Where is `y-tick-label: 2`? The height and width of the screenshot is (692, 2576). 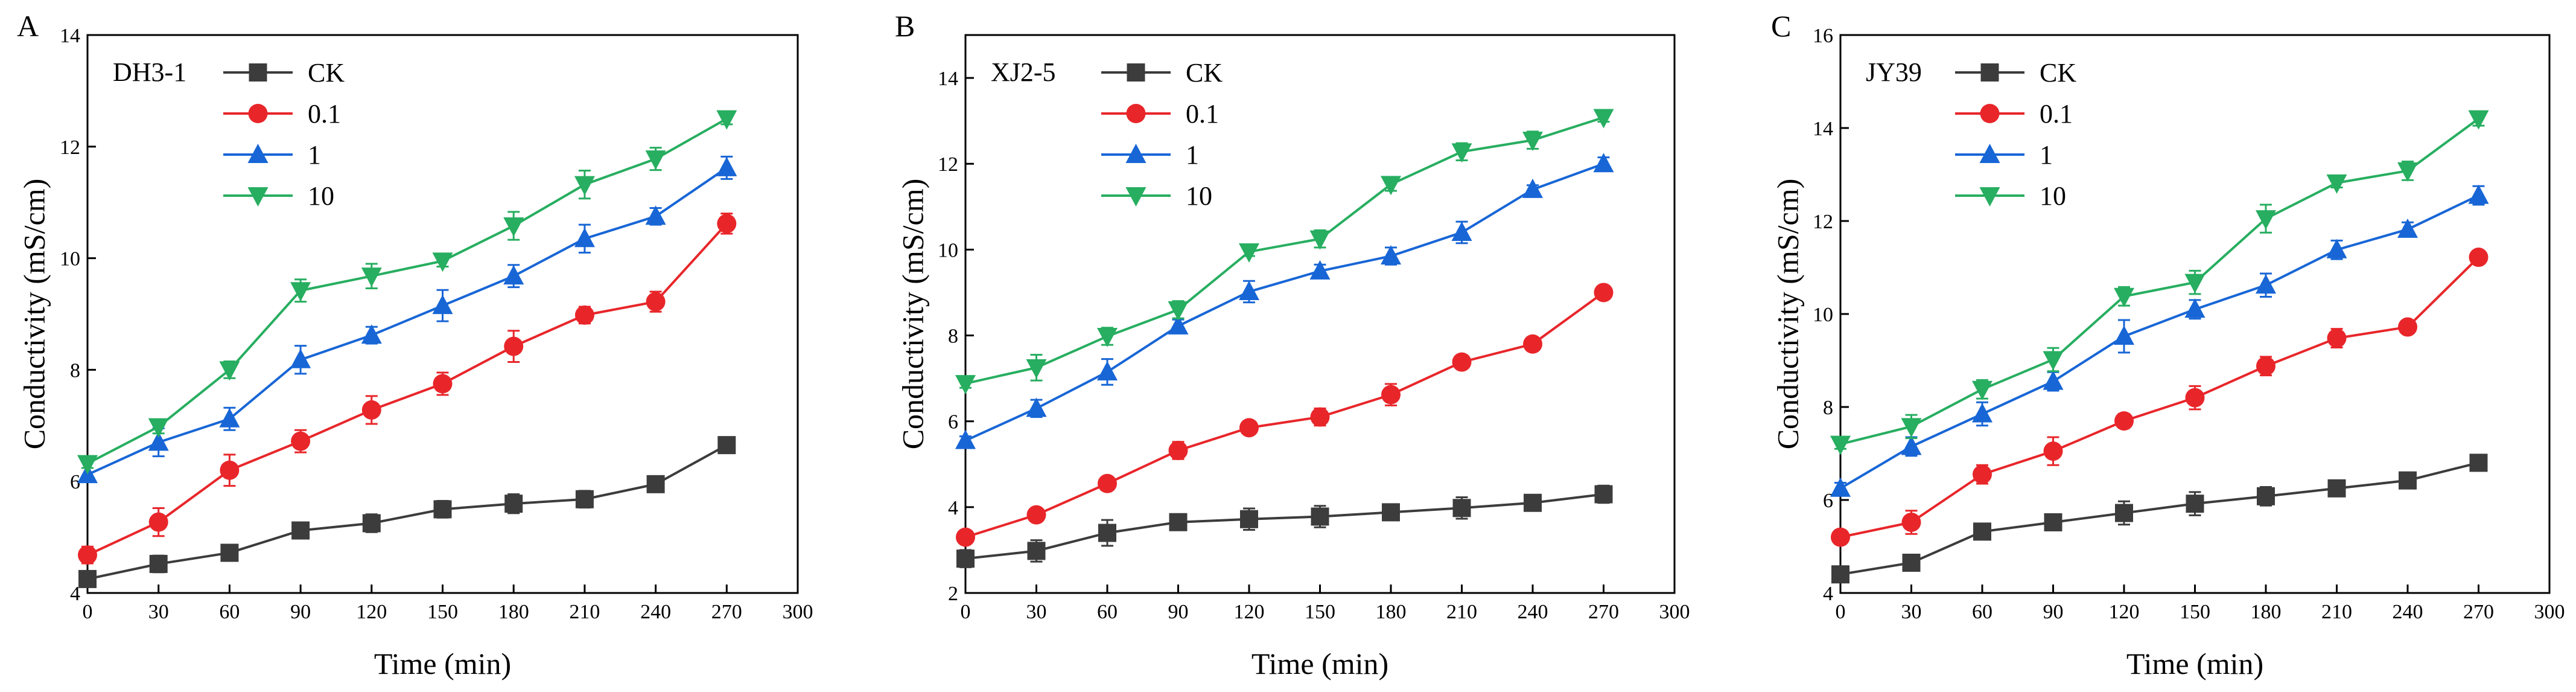
y-tick-label: 2 is located at coordinates (953, 594).